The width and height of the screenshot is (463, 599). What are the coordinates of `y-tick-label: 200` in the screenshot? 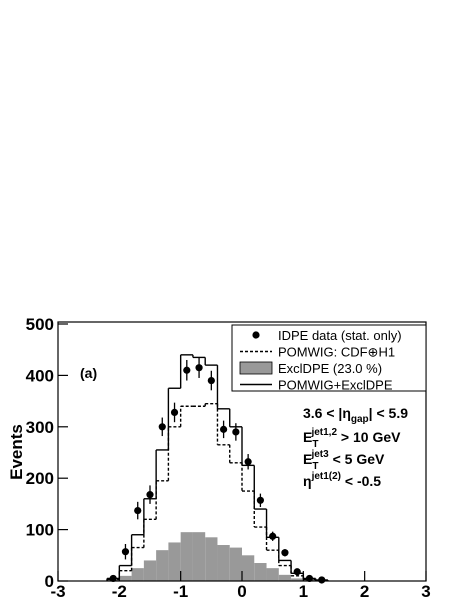 It's located at (40, 478).